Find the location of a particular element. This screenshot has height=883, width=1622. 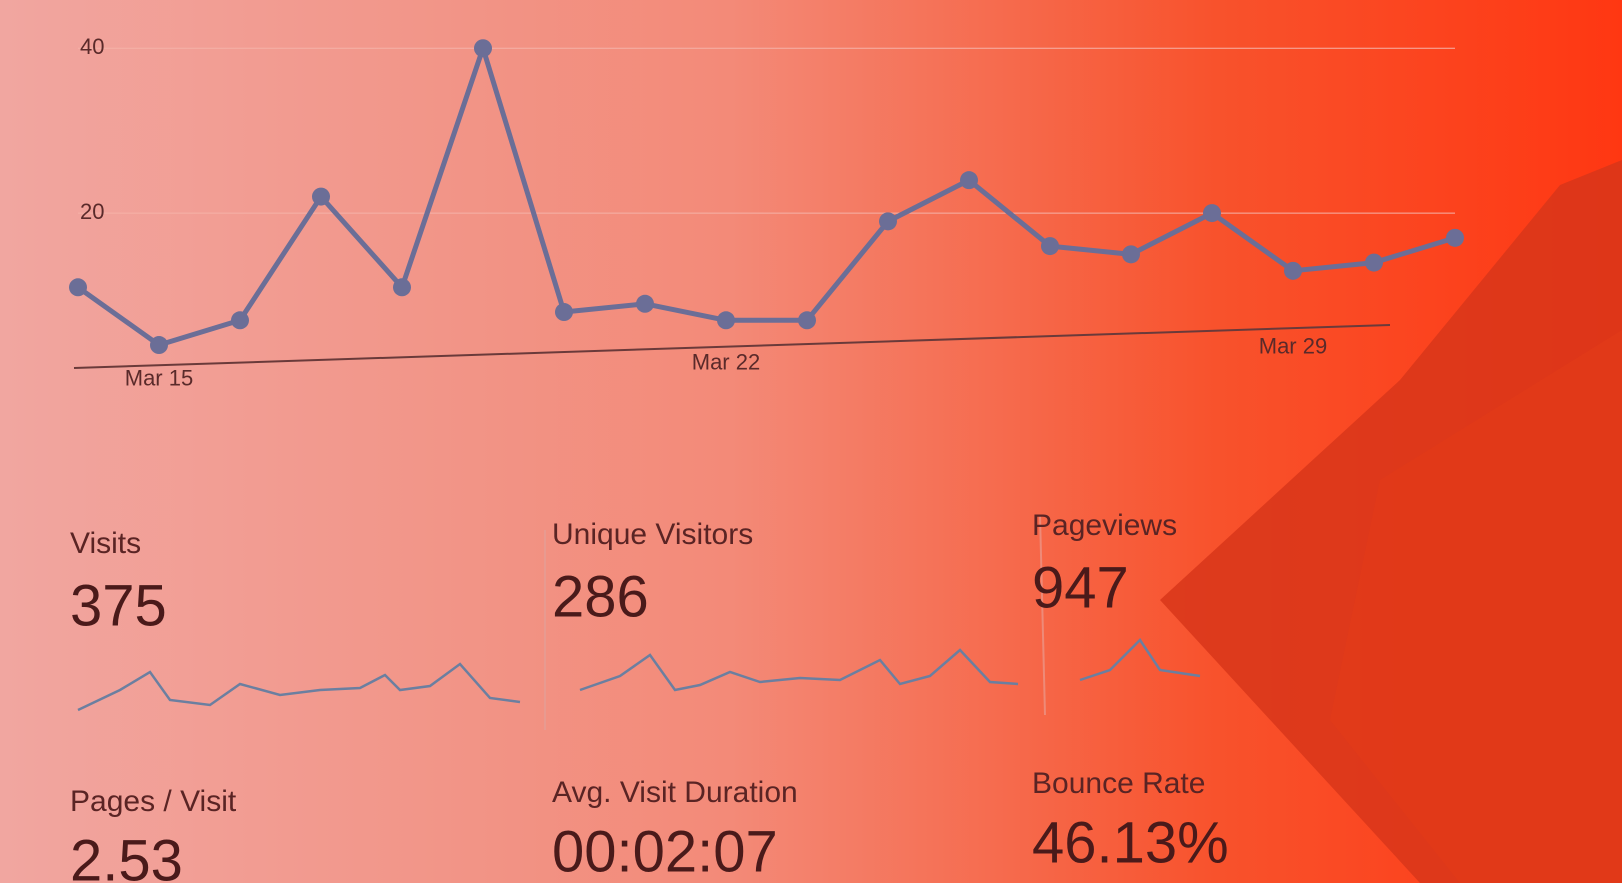

metric-label: Bounce Rate is located at coordinates (1118, 783).